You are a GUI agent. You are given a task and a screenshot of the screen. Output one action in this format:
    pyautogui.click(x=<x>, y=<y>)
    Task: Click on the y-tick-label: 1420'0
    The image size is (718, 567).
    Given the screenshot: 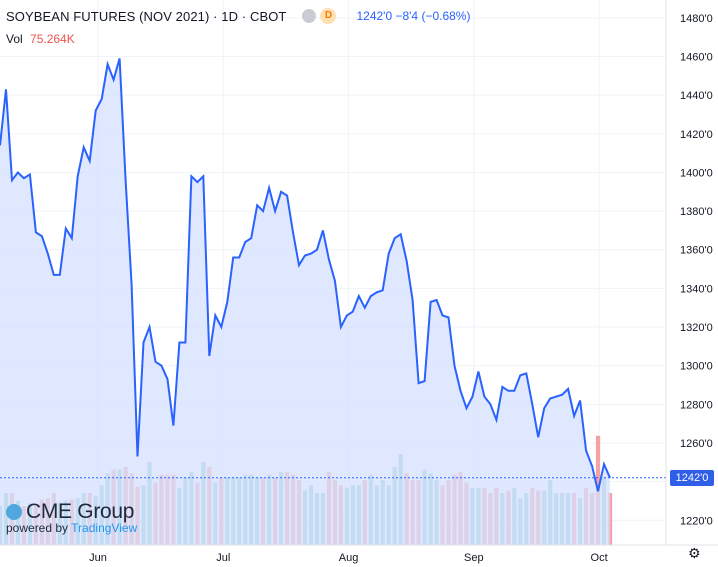 What is the action you would take?
    pyautogui.click(x=696, y=135)
    